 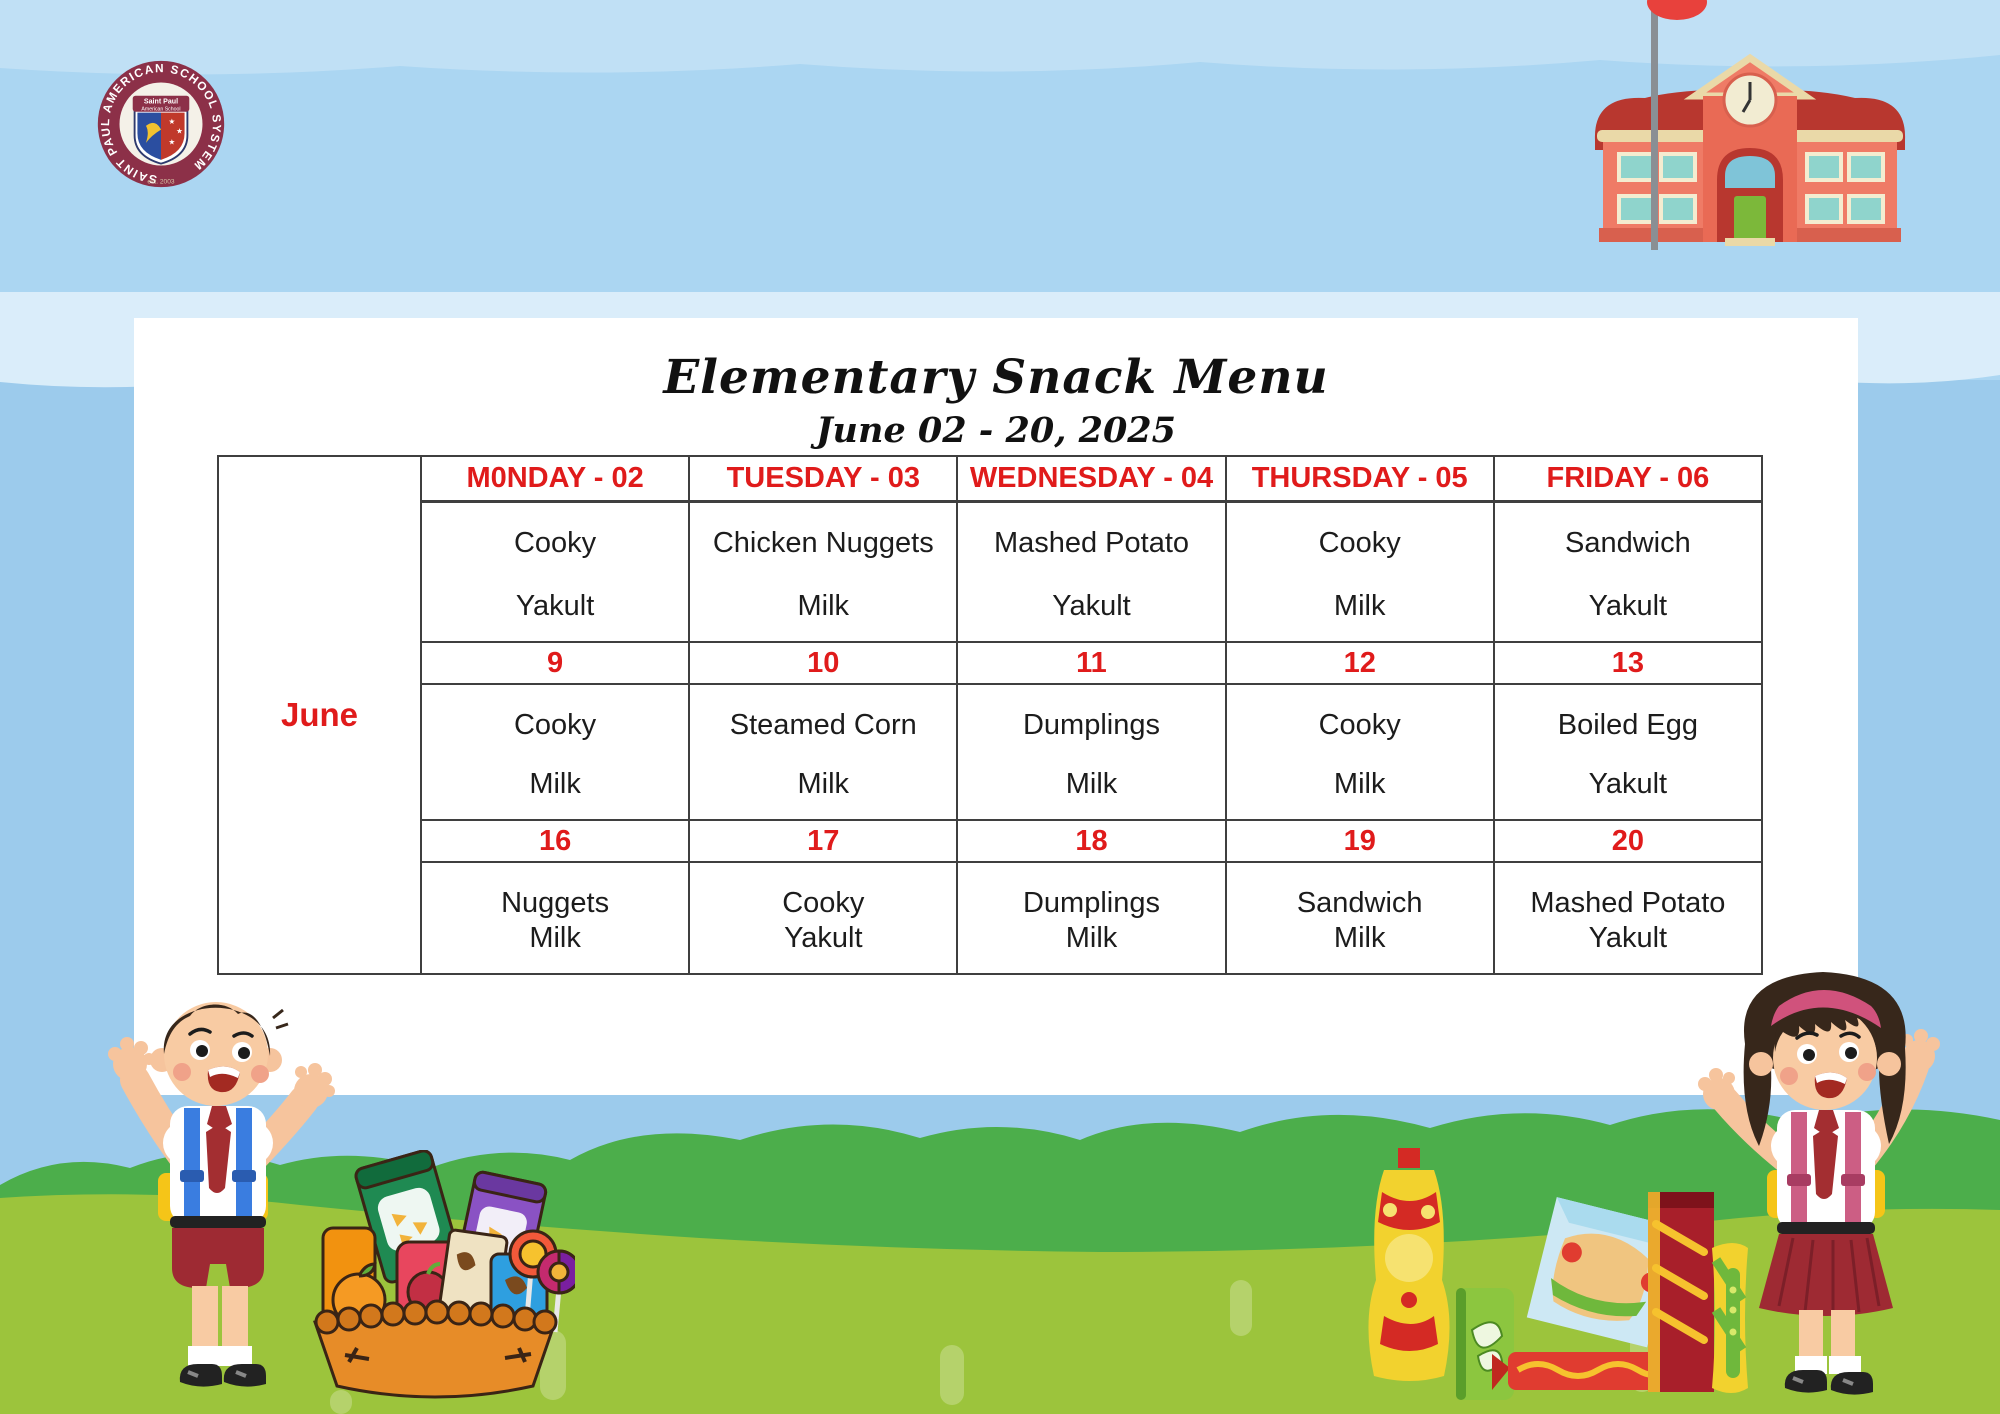 What do you see at coordinates (555, 1291) in the screenshot?
I see `lollipop` at bounding box center [555, 1291].